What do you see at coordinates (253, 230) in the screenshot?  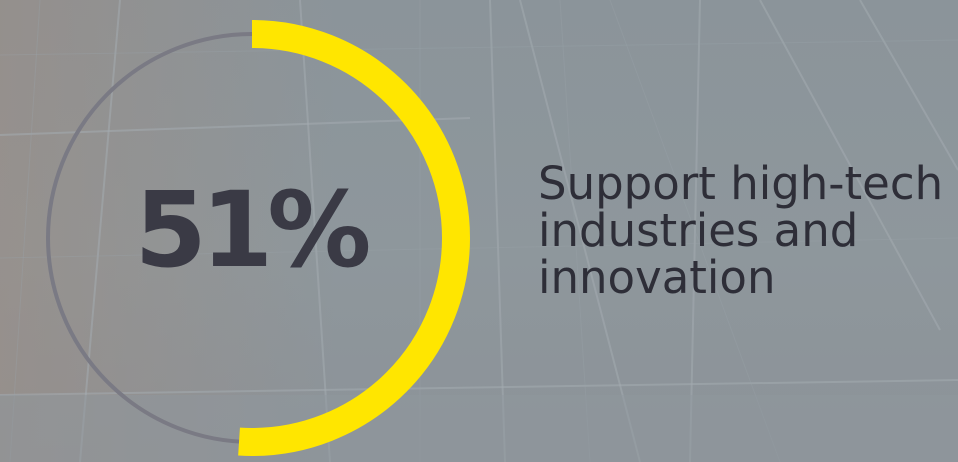 I see `percent-value: 51%` at bounding box center [253, 230].